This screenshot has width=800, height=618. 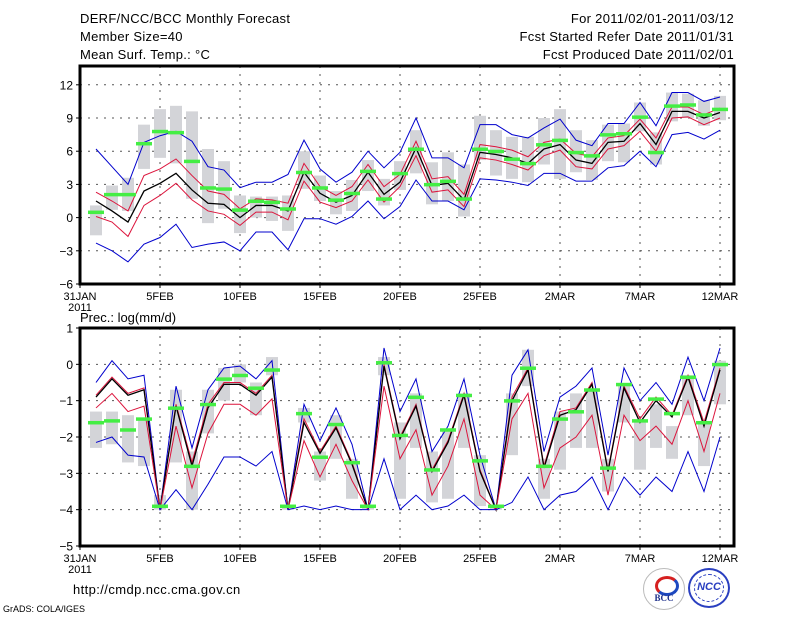 What do you see at coordinates (408, 159) in the screenshot?
I see `series-line-upper` at bounding box center [408, 159].